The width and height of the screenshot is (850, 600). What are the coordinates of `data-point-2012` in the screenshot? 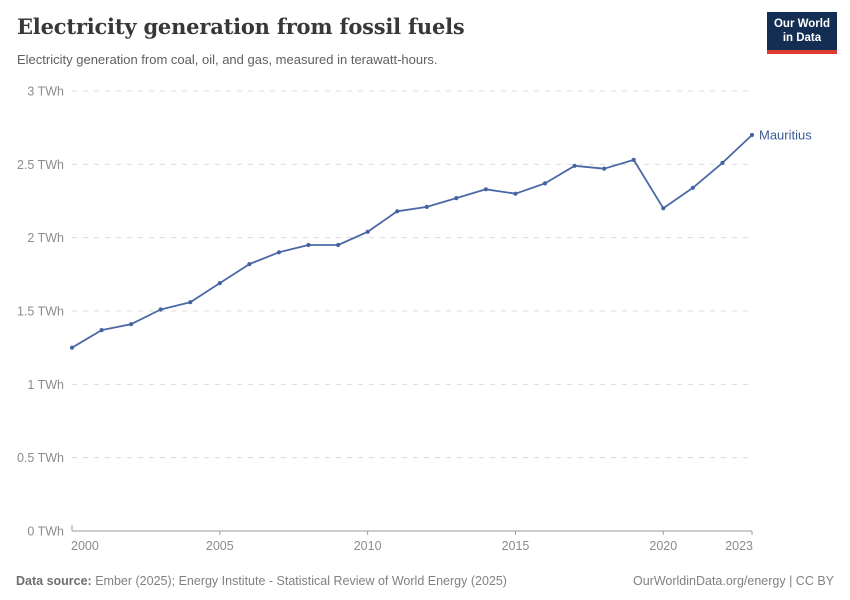 It's located at (426, 206).